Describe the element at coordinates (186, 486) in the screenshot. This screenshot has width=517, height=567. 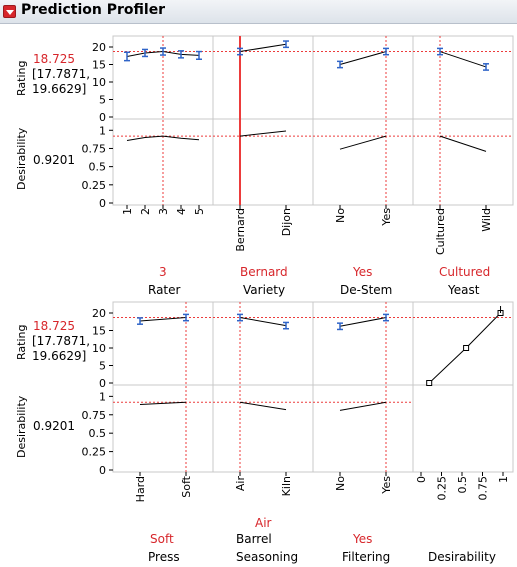
I see `x-tick-label-soft: Soft` at that location.